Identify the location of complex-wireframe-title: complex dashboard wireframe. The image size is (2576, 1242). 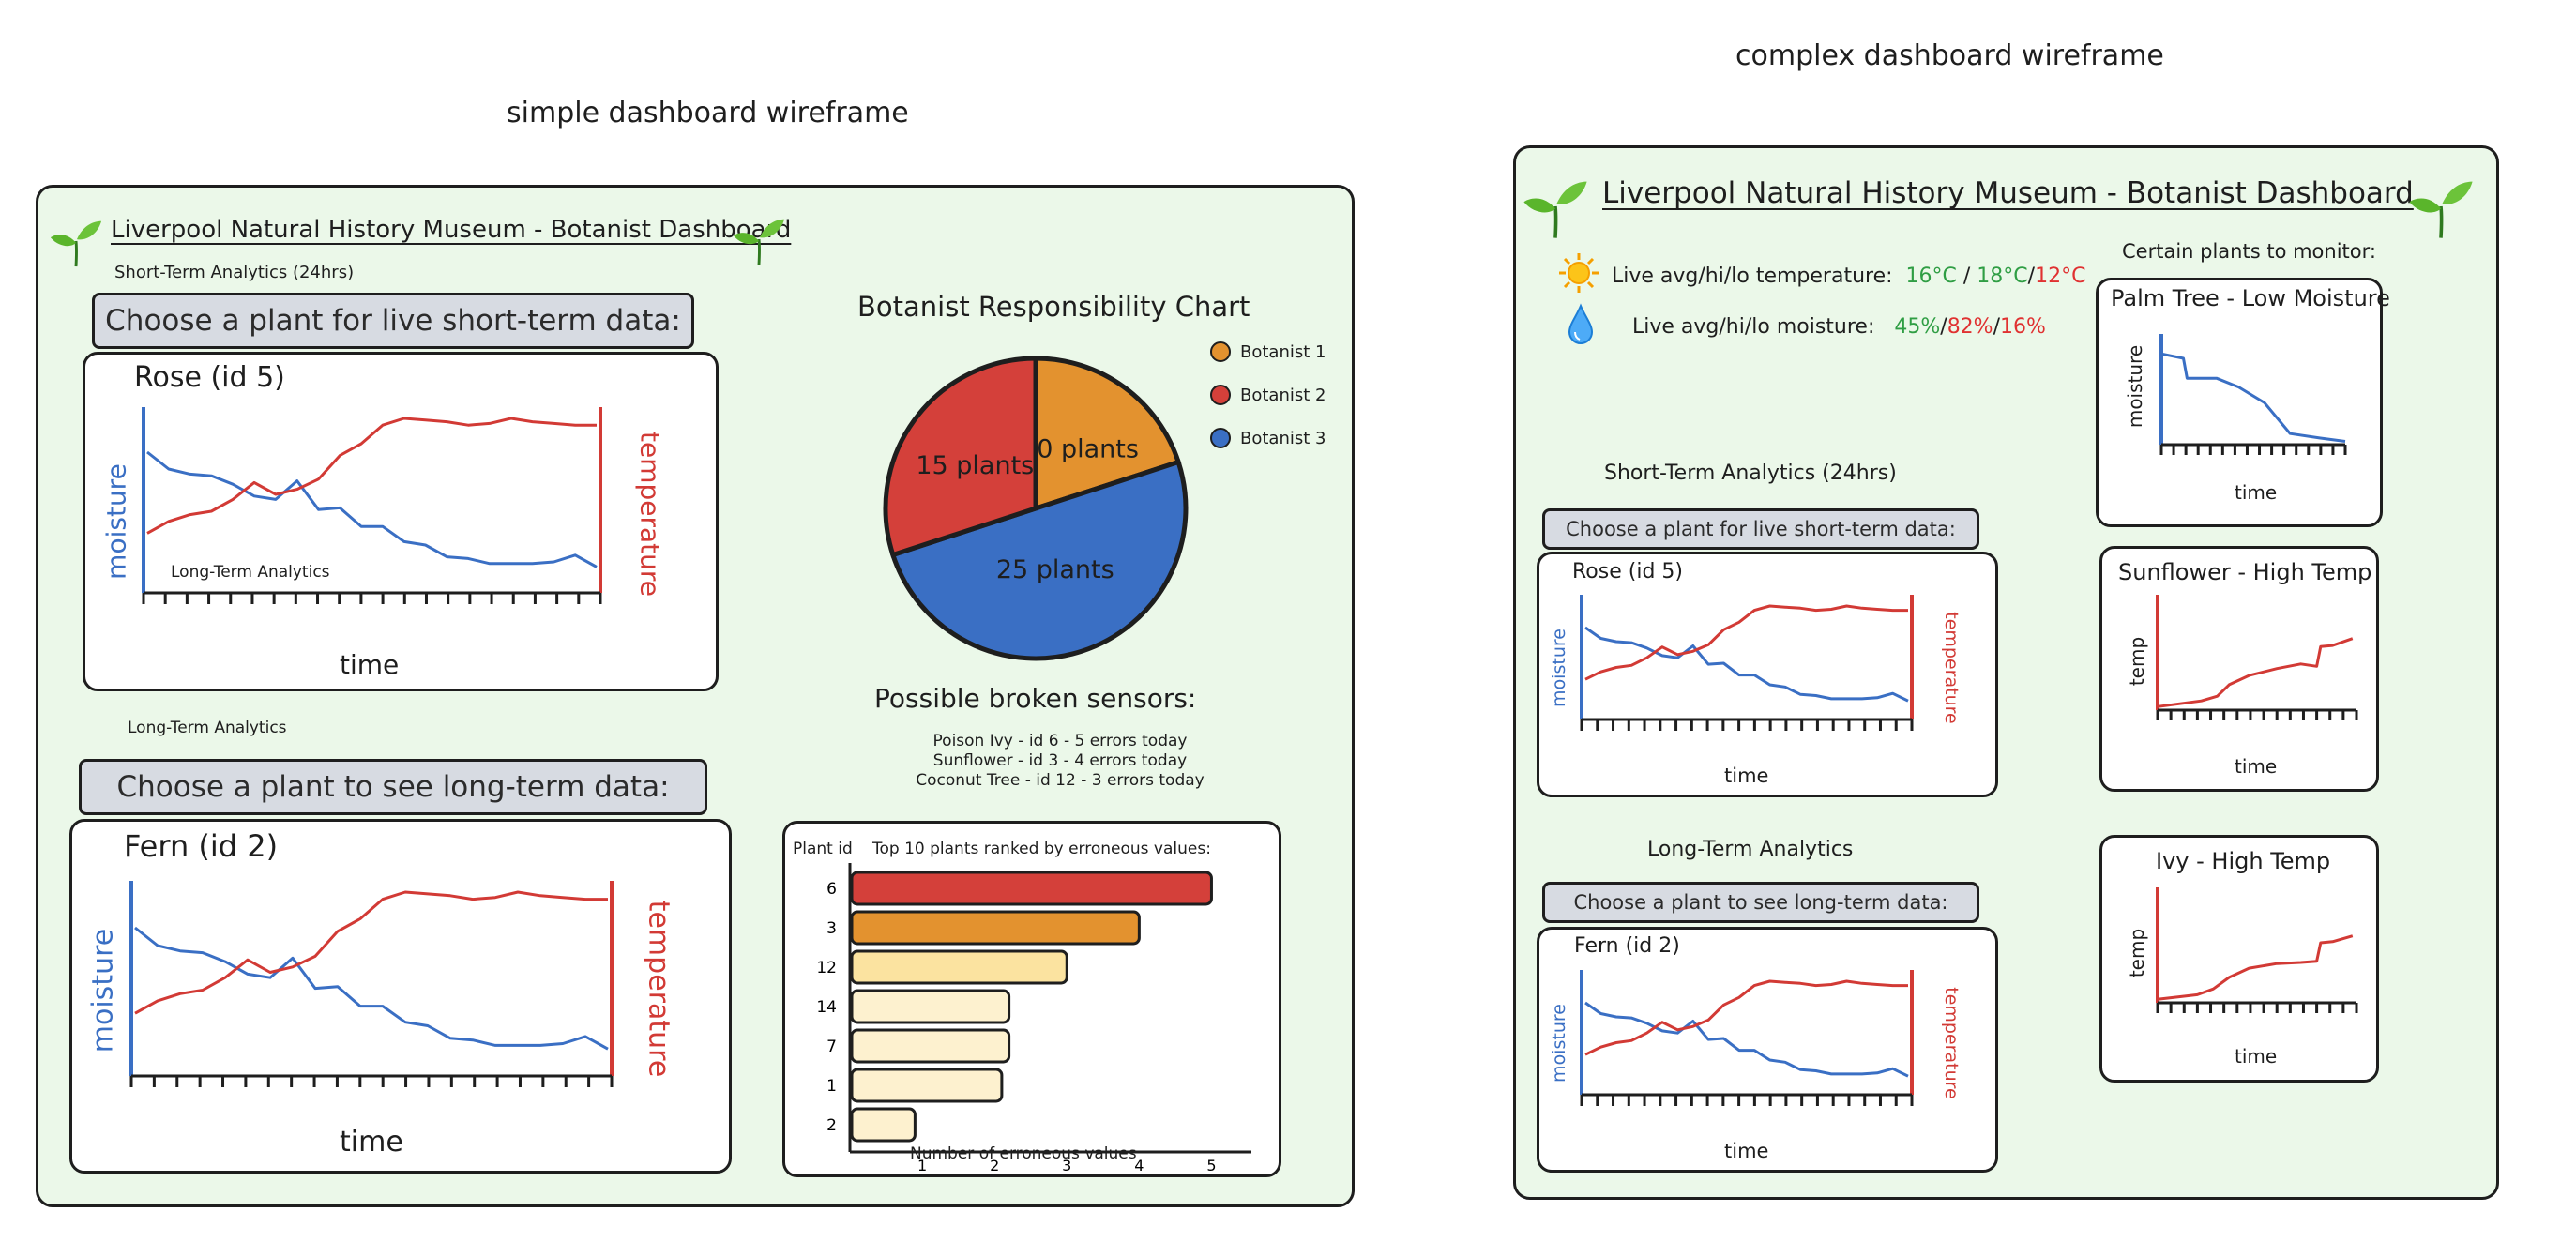
(1949, 55).